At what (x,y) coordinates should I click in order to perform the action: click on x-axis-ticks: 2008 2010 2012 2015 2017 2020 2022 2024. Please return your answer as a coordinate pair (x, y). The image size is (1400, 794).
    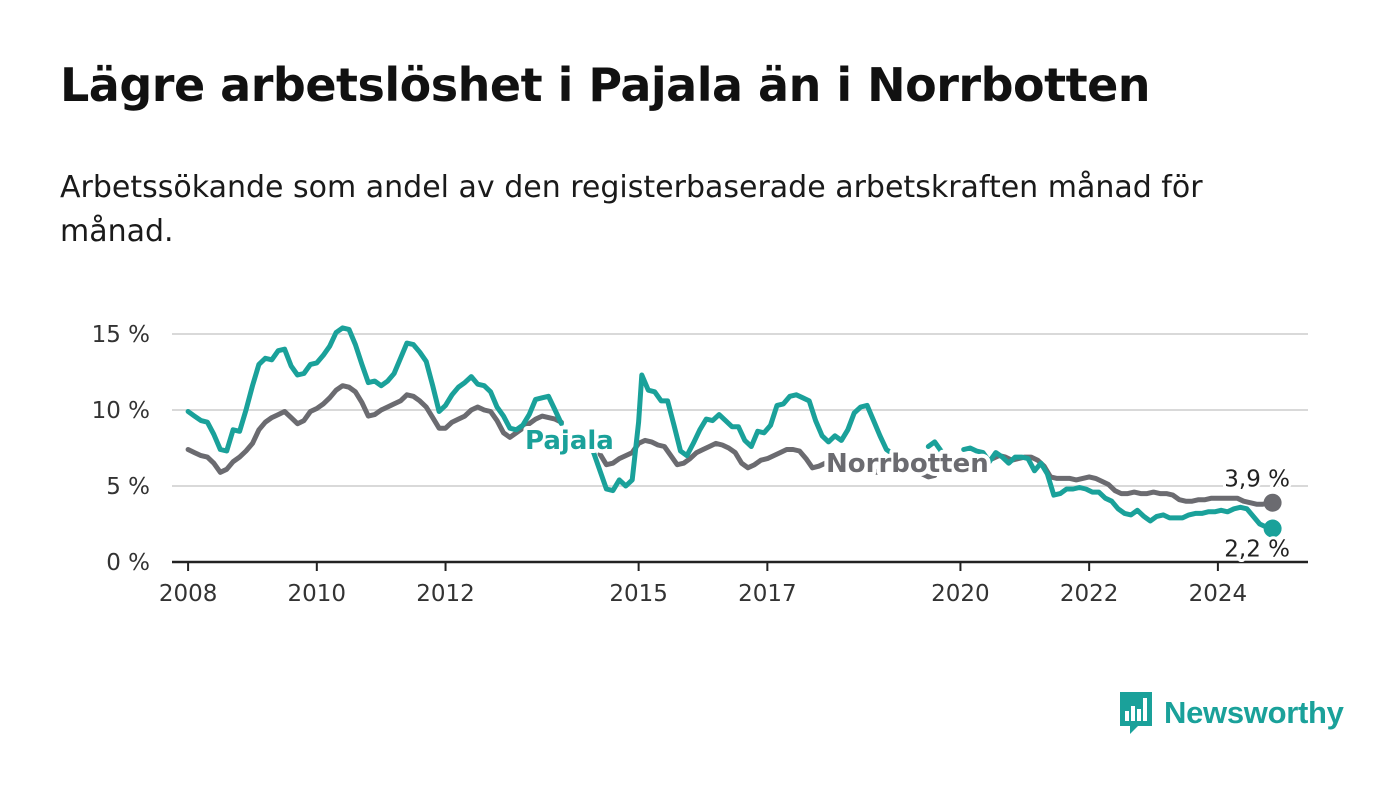
    Looking at the image, I should click on (703, 584).